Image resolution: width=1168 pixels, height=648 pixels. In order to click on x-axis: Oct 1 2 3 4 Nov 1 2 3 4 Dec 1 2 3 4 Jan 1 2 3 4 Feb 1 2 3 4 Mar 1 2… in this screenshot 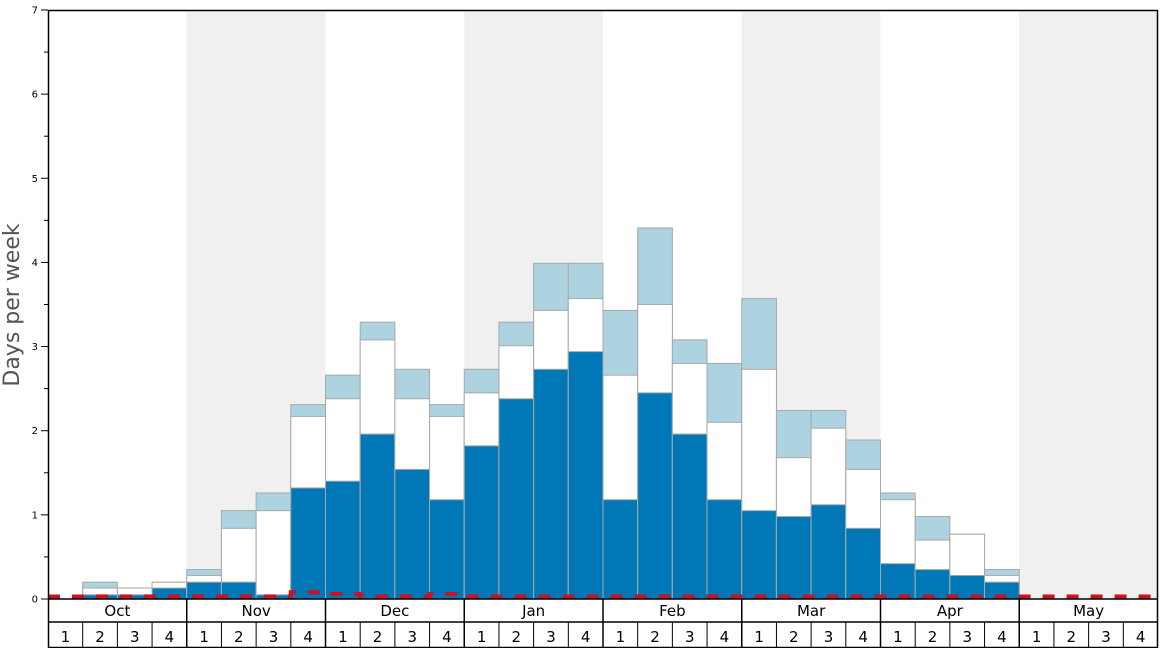, I will do `click(603, 623)`.